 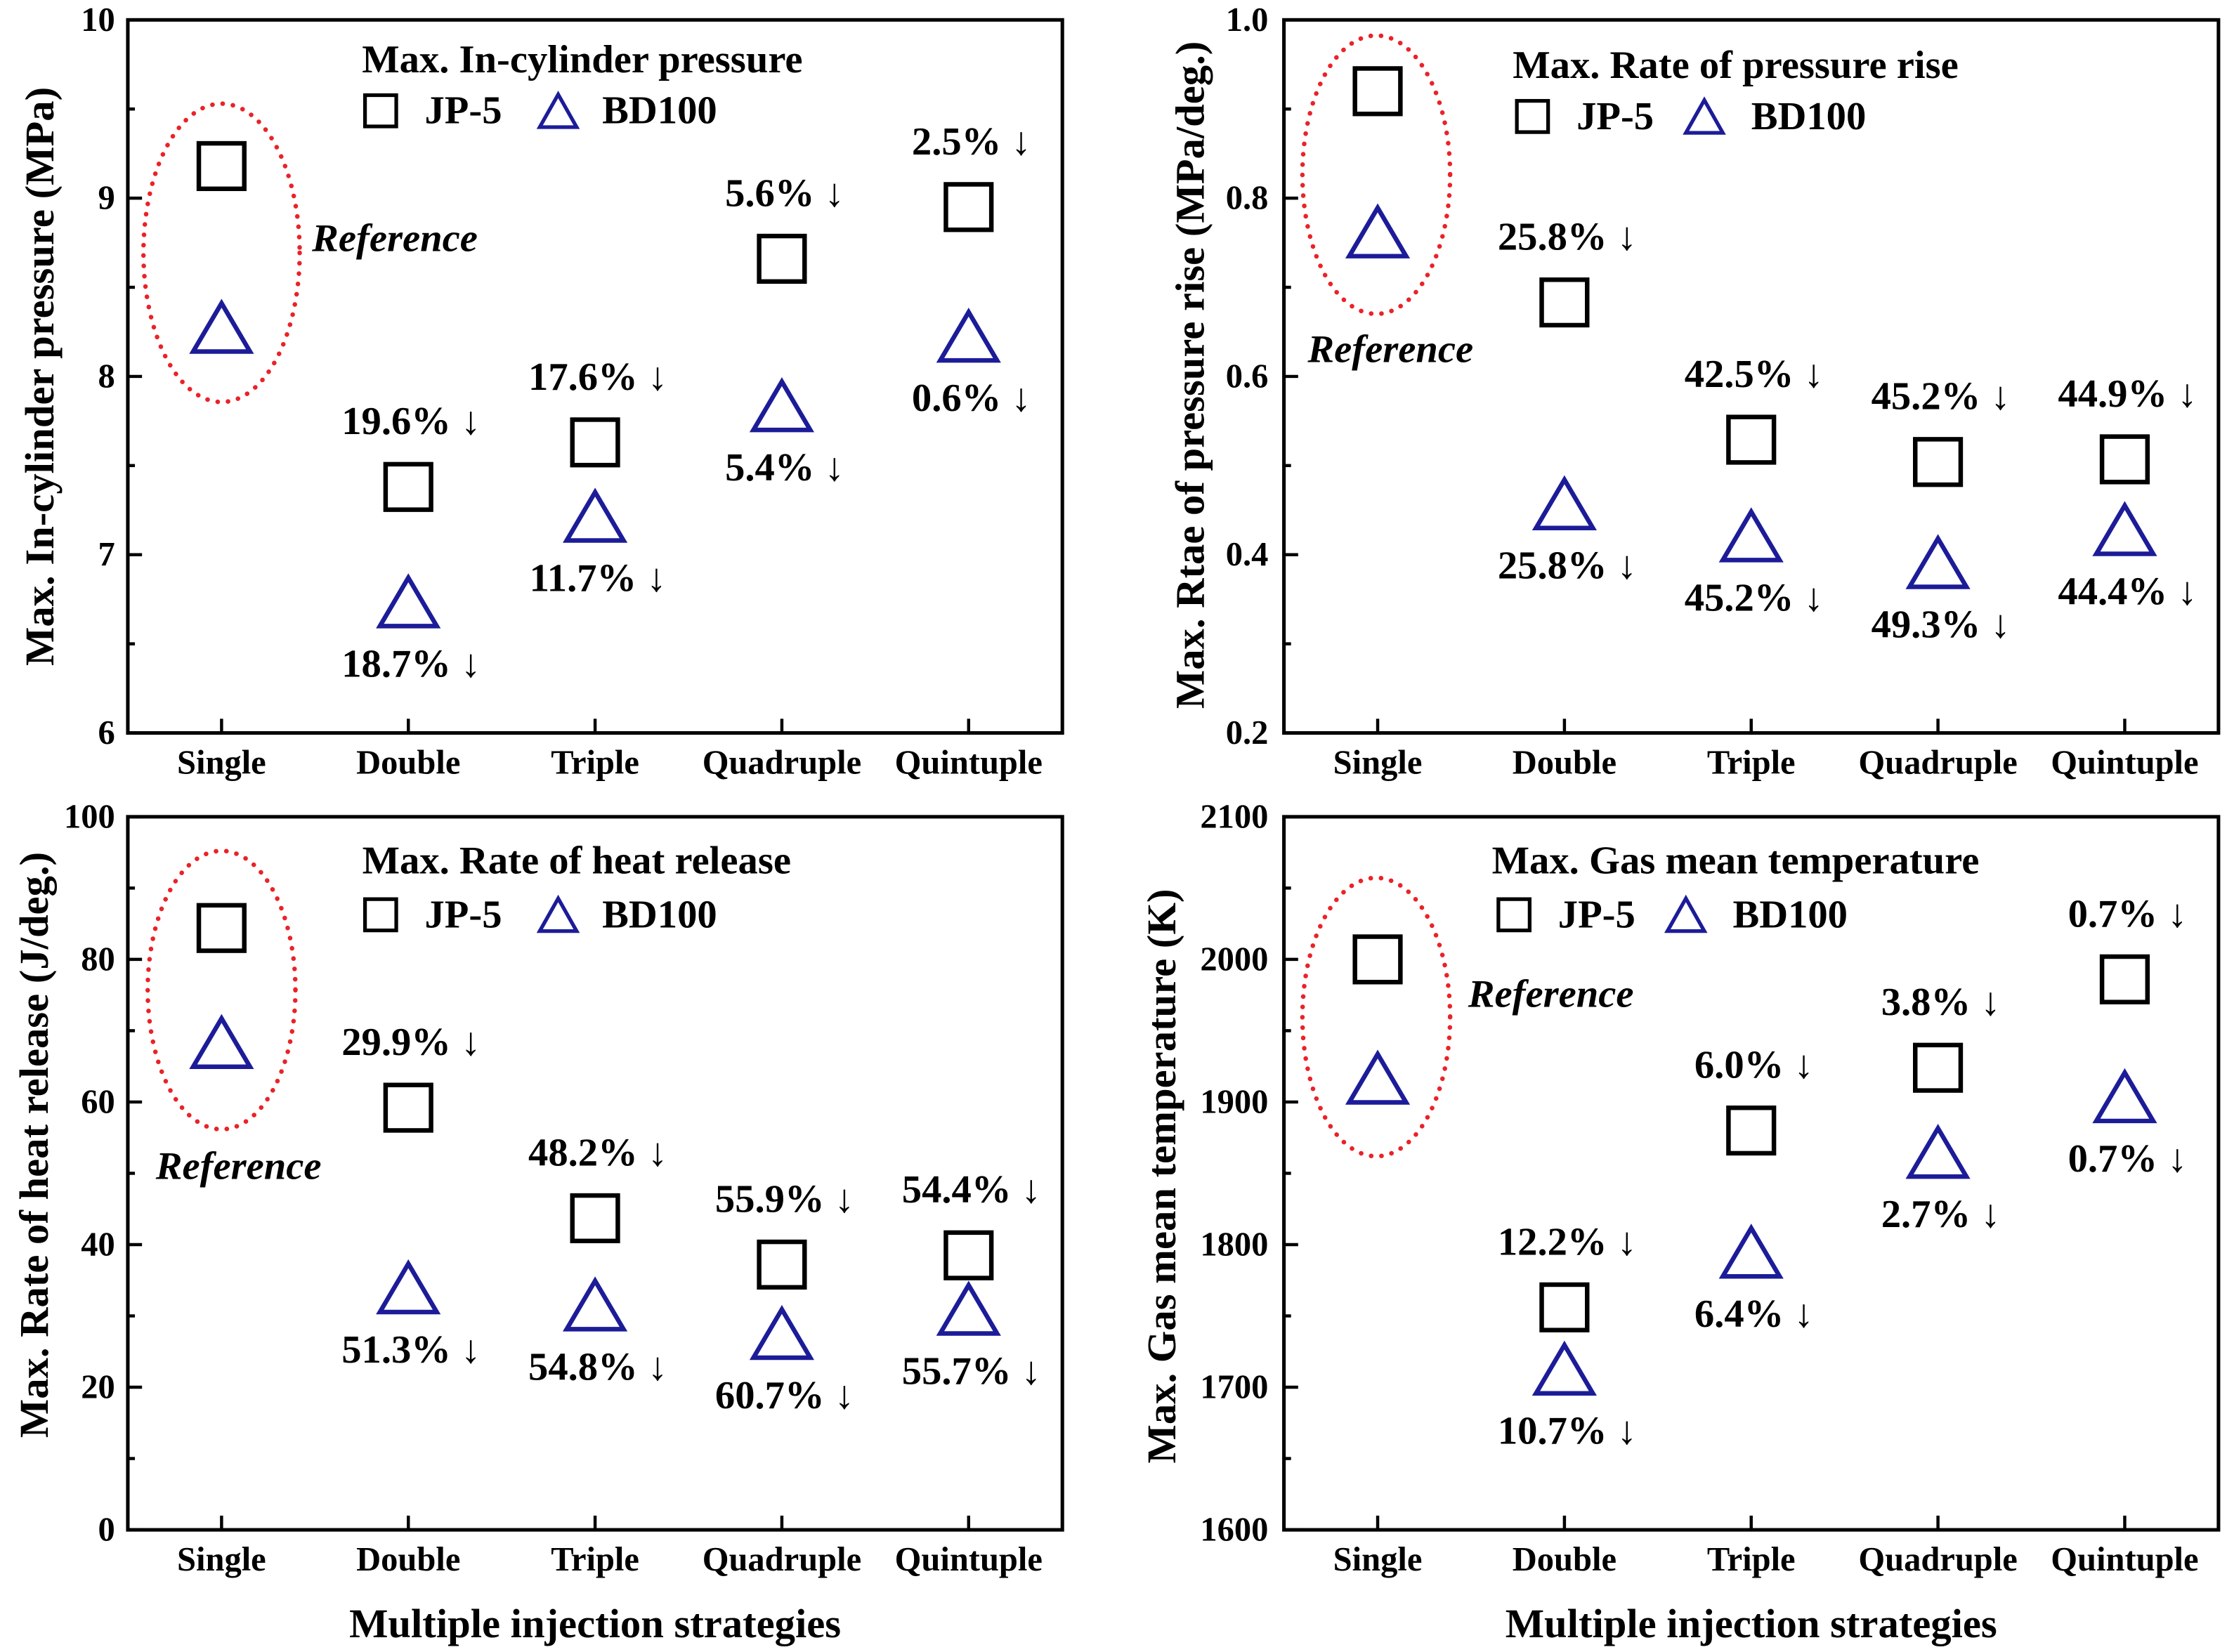 What do you see at coordinates (2128, 914) in the screenshot?
I see `gas-mean-temperature-jp-5-change-label-quintuple: 0.7% ↓` at bounding box center [2128, 914].